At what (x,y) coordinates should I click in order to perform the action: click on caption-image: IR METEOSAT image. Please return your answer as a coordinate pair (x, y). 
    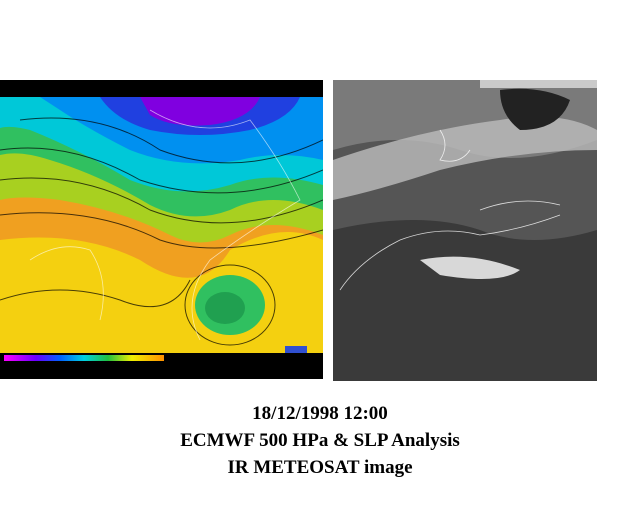
    Looking at the image, I should click on (320, 467).